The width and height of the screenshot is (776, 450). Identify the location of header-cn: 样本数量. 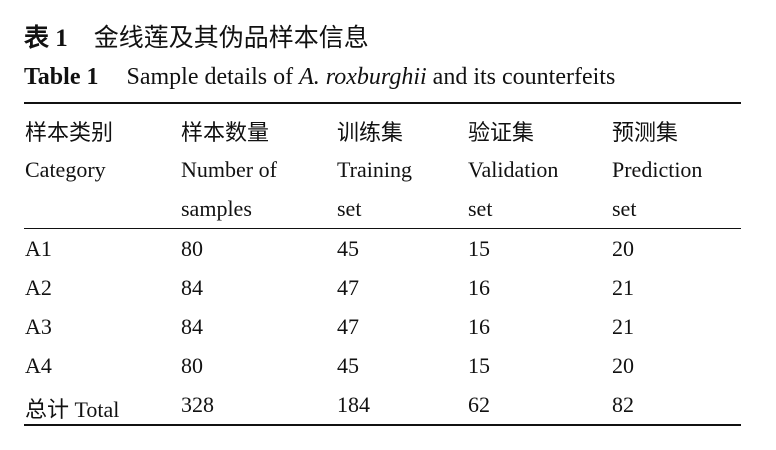
(225, 133).